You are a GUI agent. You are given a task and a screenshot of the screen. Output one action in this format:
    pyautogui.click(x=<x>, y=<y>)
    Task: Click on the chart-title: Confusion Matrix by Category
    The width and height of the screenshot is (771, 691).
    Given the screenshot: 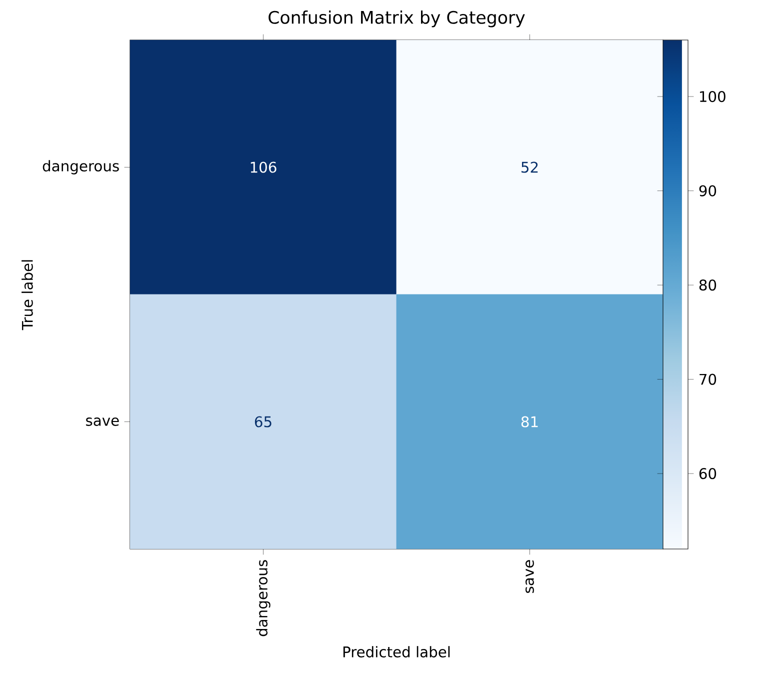 What is the action you would take?
    pyautogui.click(x=396, y=19)
    